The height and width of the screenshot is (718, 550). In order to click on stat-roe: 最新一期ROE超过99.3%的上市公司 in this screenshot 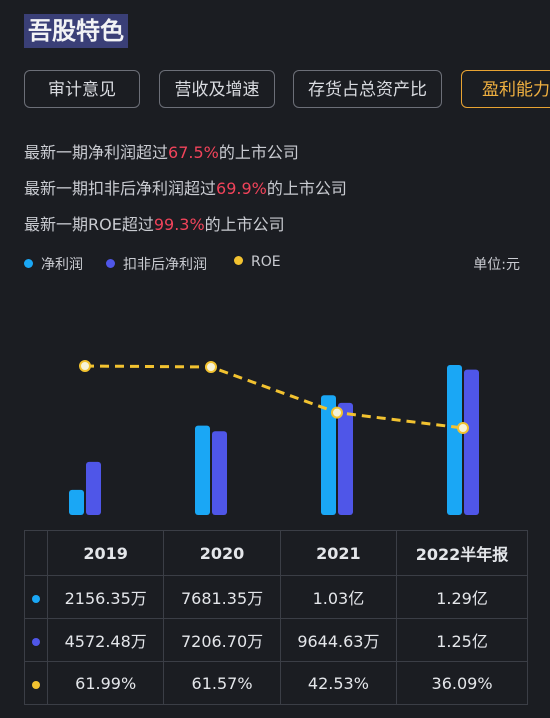, I will do `click(154, 223)`.